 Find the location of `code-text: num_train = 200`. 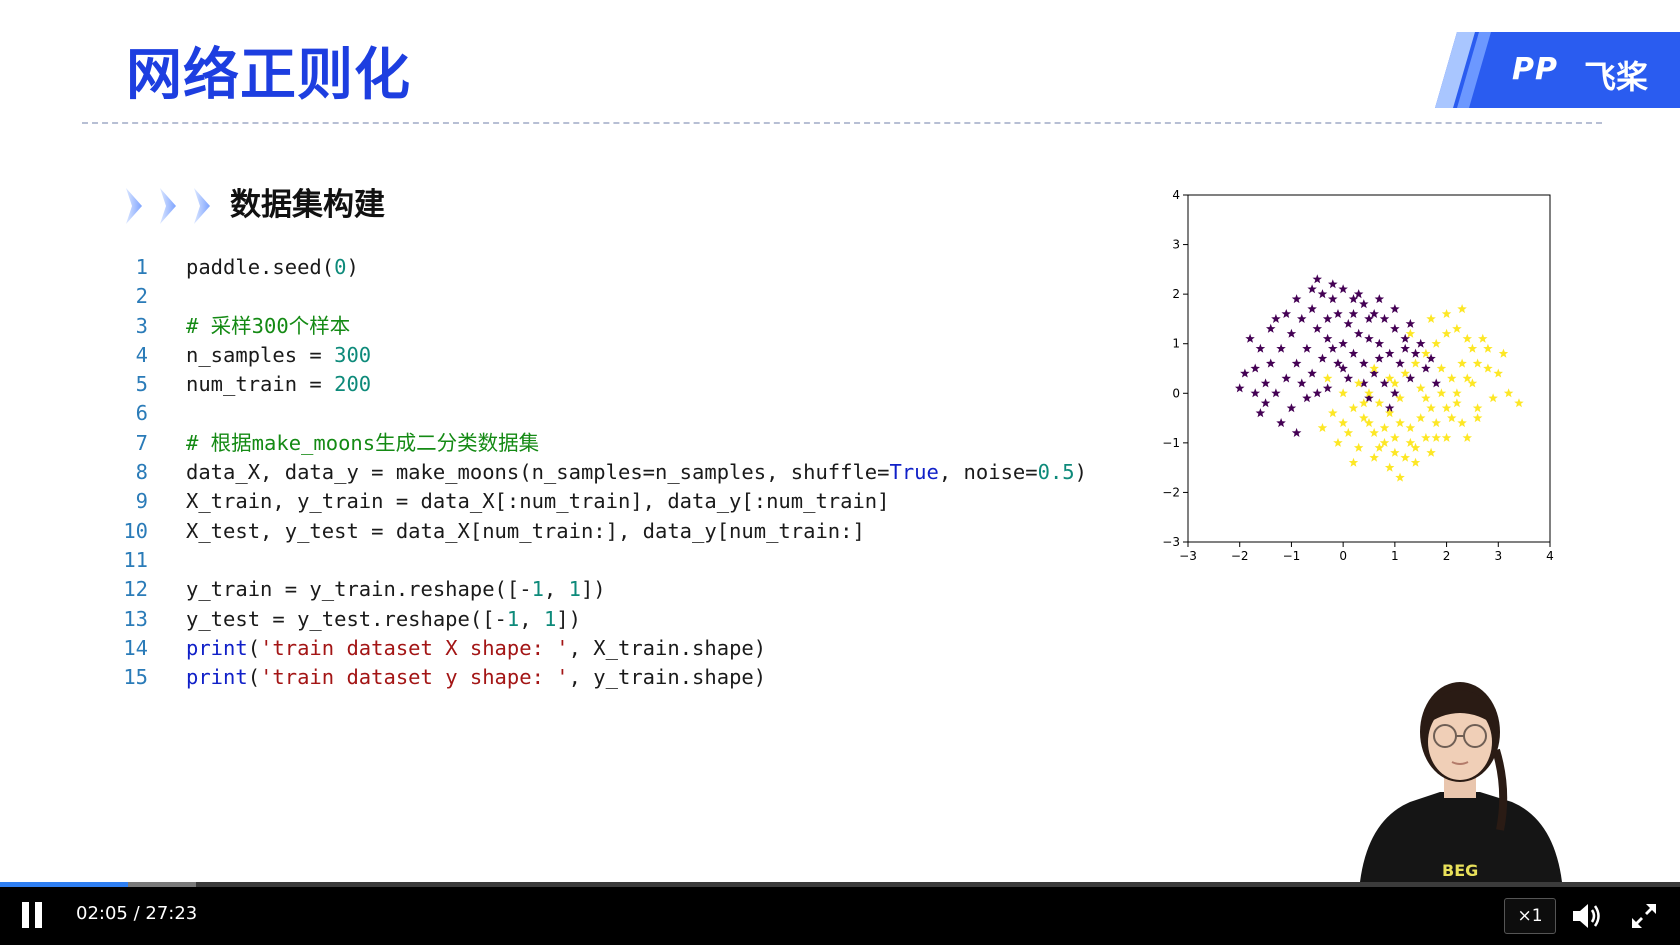

code-text: num_train = 200 is located at coordinates (278, 384).